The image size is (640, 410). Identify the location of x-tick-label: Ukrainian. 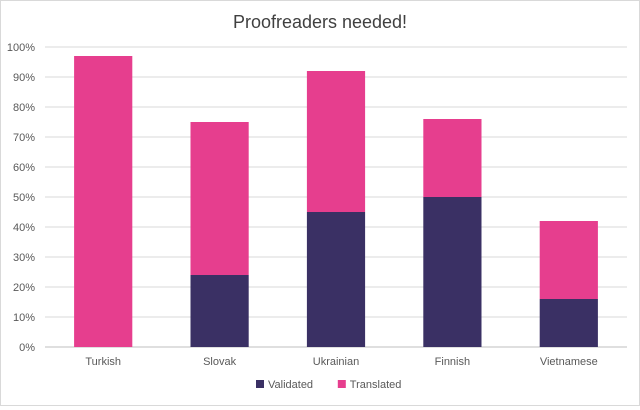
(336, 362).